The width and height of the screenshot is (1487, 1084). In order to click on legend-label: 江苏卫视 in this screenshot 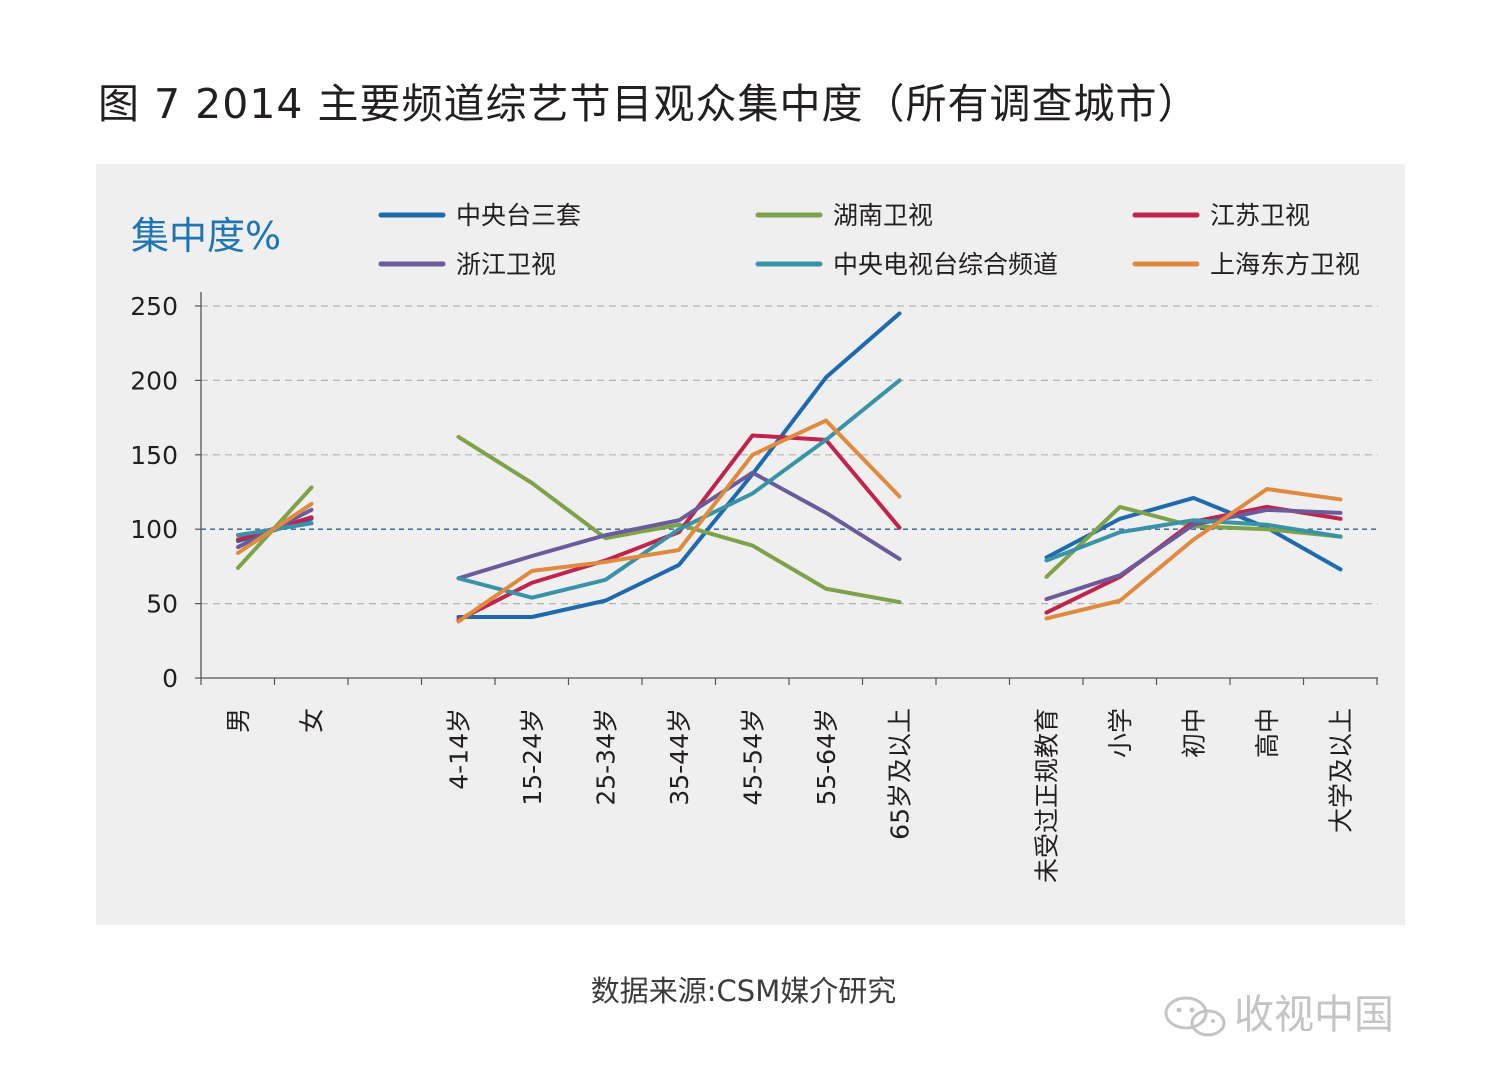, I will do `click(1260, 215)`.